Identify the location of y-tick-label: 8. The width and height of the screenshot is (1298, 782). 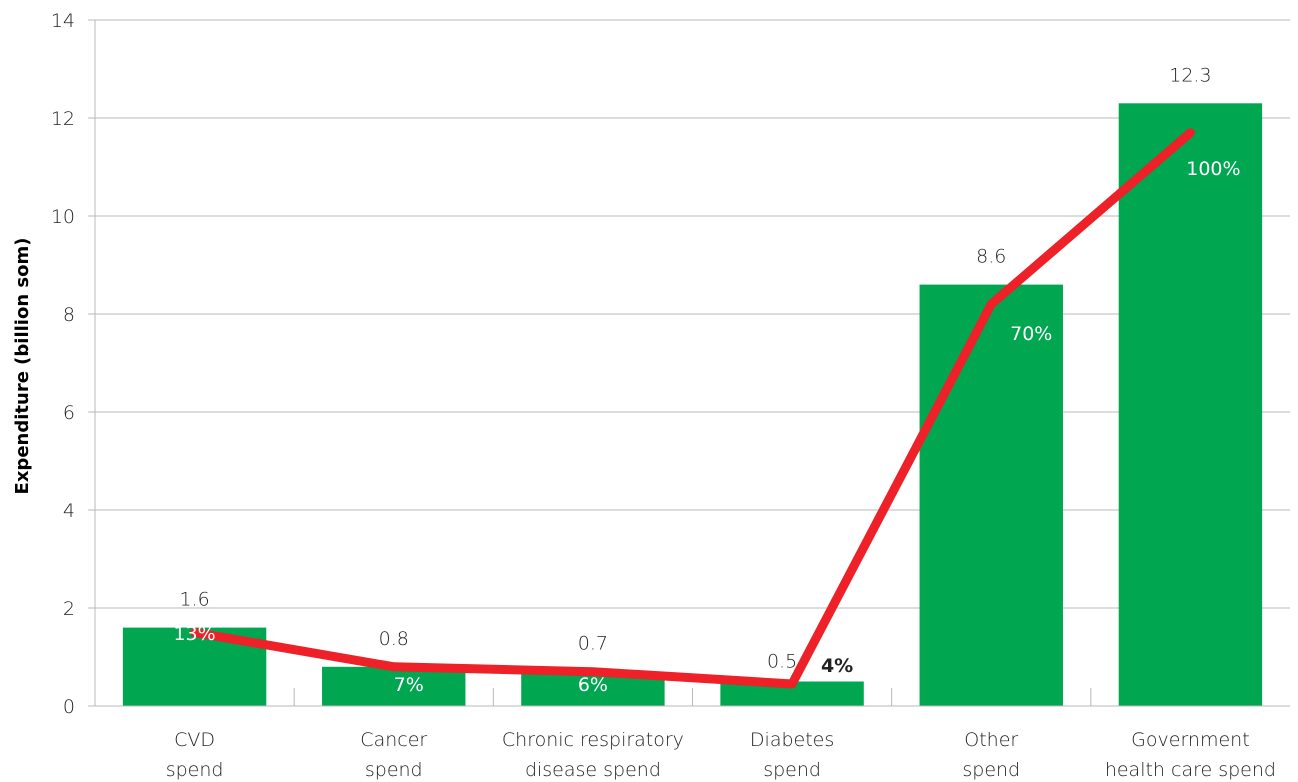
(69, 315).